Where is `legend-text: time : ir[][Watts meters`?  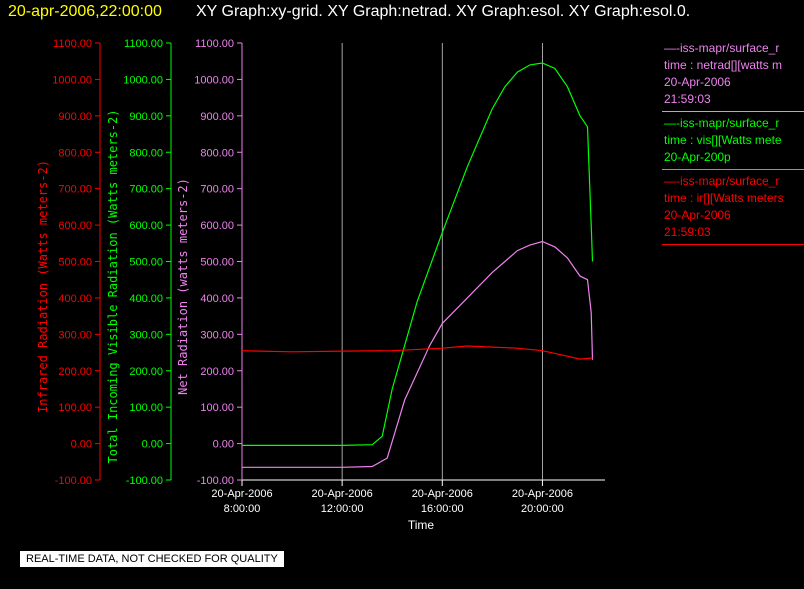 legend-text: time : ir[][Watts meters is located at coordinates (724, 198).